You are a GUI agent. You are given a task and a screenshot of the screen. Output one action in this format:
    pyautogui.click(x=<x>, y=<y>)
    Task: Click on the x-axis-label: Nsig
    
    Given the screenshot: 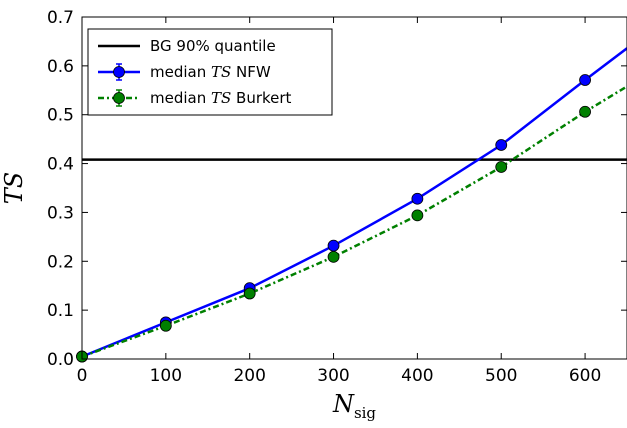 What is the action you would take?
    pyautogui.click(x=354, y=406)
    